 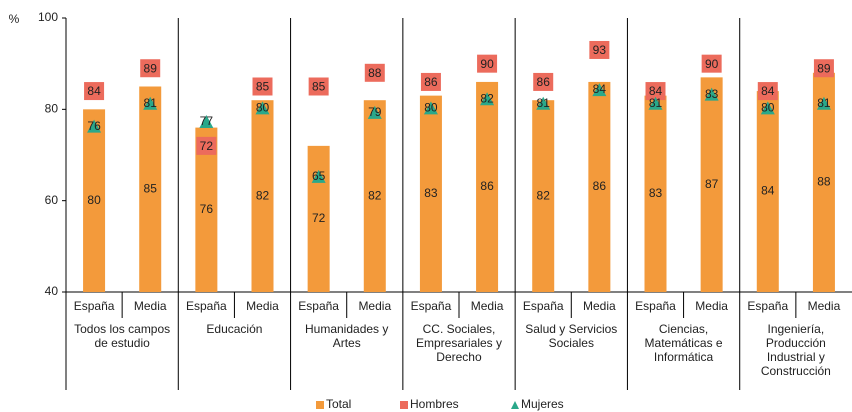 I want to click on group-label: CC. Sociales, Empresariales y Derecho, so click(x=458, y=343).